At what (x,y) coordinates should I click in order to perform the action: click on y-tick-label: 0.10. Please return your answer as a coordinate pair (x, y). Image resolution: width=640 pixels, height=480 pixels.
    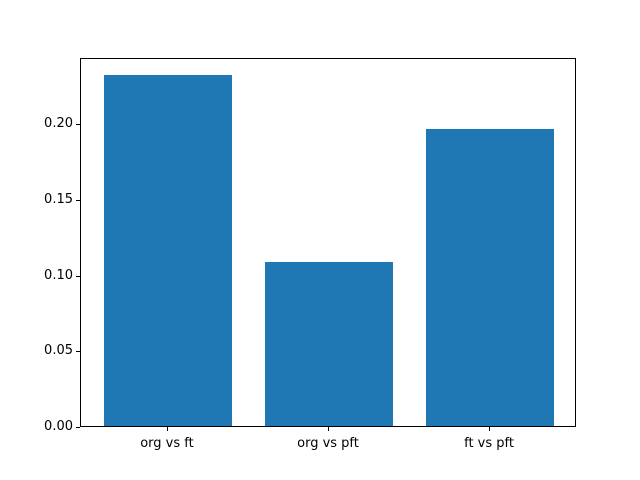
    Looking at the image, I should click on (58, 275).